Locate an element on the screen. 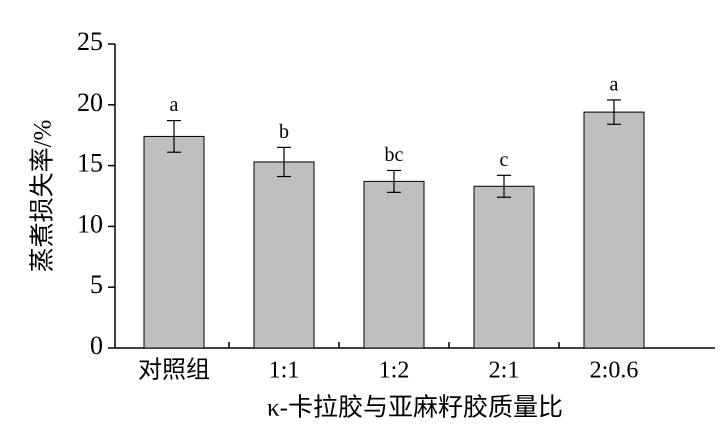  significance-letter: bc is located at coordinates (394, 155).